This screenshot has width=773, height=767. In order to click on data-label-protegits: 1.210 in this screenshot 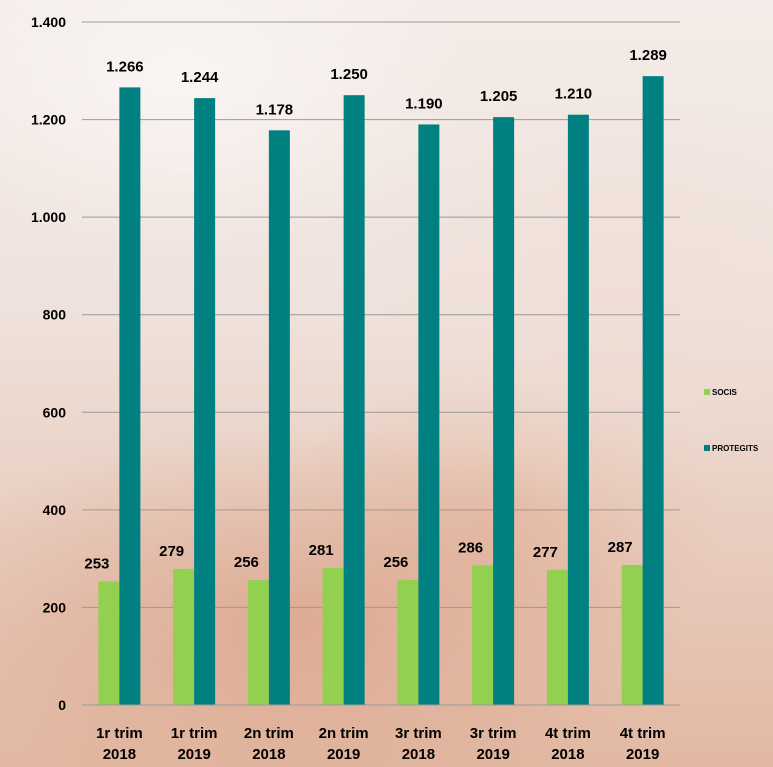, I will do `click(574, 94)`.